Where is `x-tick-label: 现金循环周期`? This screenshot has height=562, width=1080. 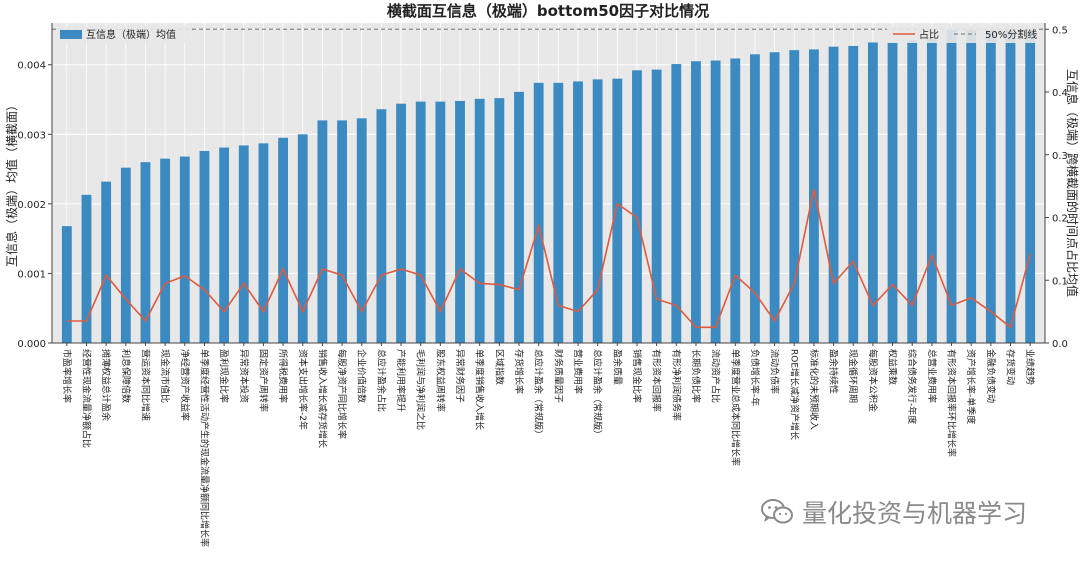
x-tick-label: 现金循环周期 is located at coordinates (853, 376).